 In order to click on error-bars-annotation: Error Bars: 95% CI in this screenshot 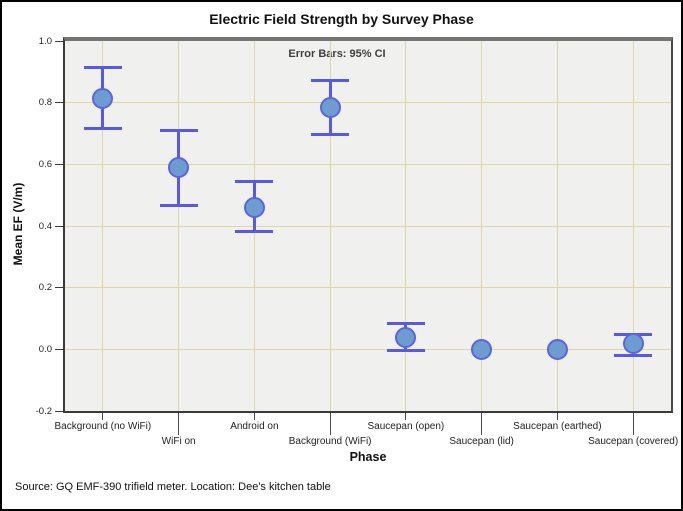, I will do `click(337, 54)`.